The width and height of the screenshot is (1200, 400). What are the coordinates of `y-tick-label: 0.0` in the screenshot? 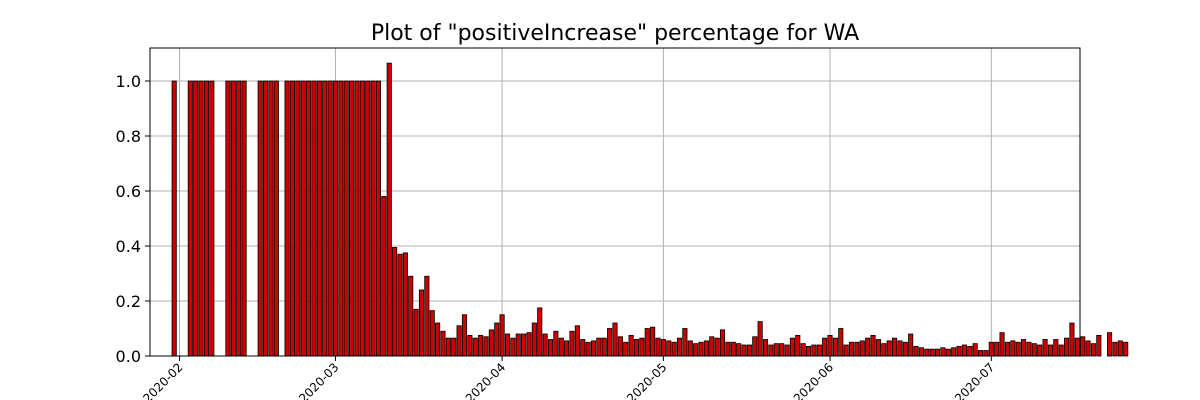 It's located at (128, 356).